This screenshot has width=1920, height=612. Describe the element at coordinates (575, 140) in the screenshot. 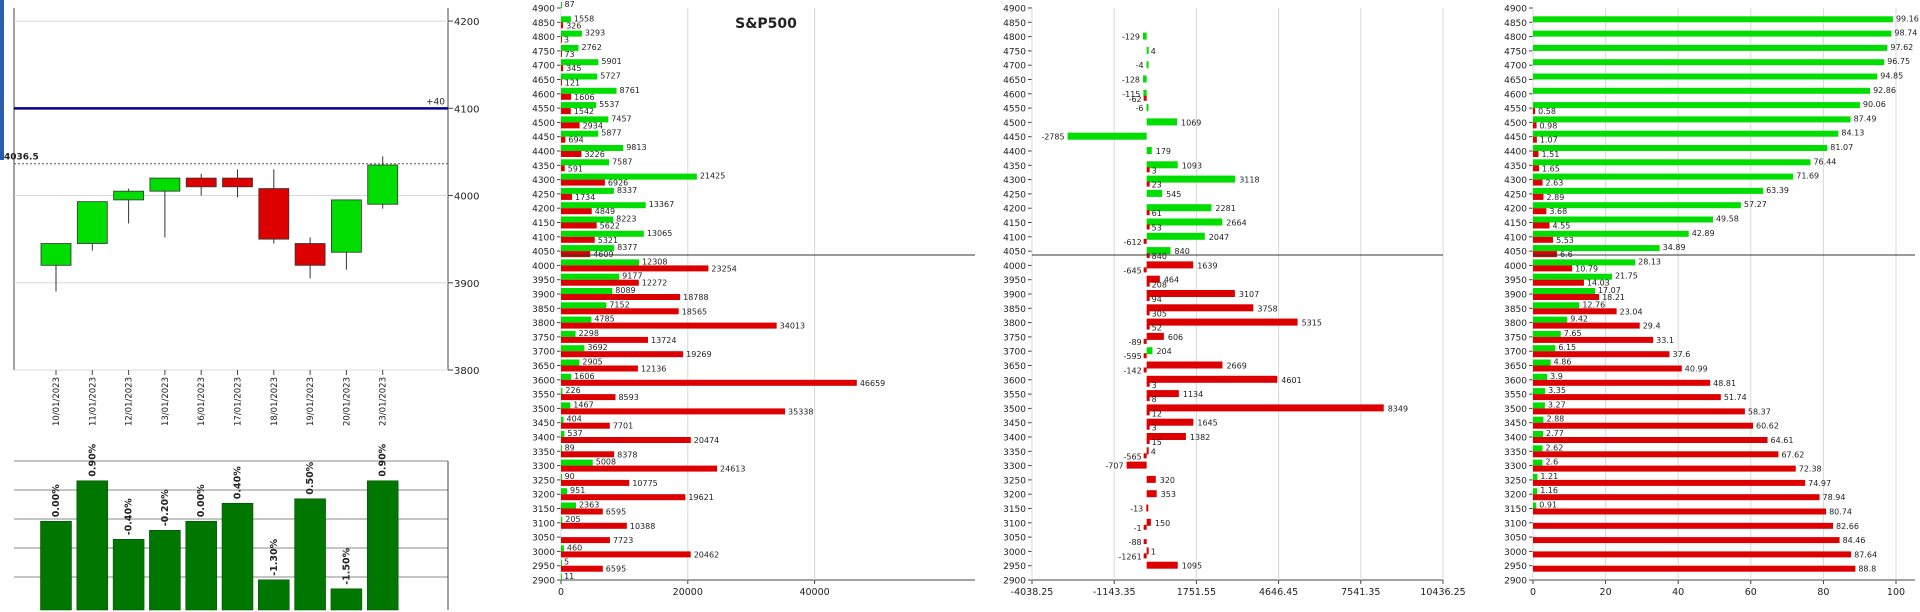

I see `volume-put-label: 694` at that location.